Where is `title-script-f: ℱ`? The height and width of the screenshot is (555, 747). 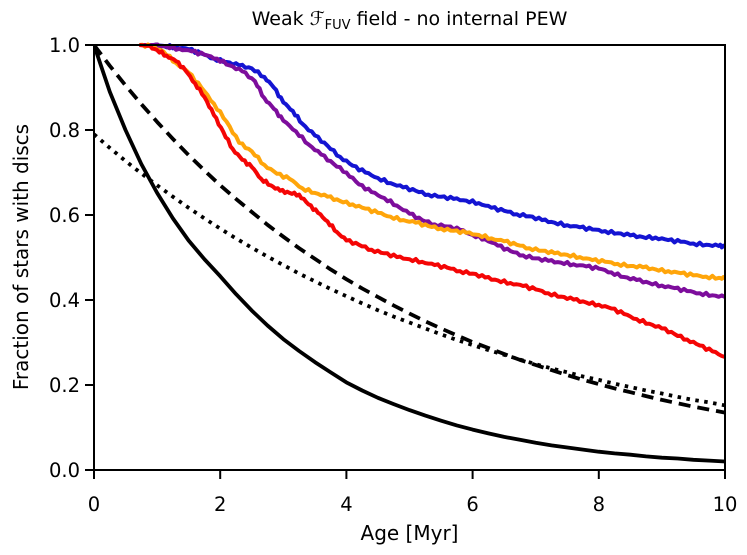 title-script-f: ℱ is located at coordinates (317, 19).